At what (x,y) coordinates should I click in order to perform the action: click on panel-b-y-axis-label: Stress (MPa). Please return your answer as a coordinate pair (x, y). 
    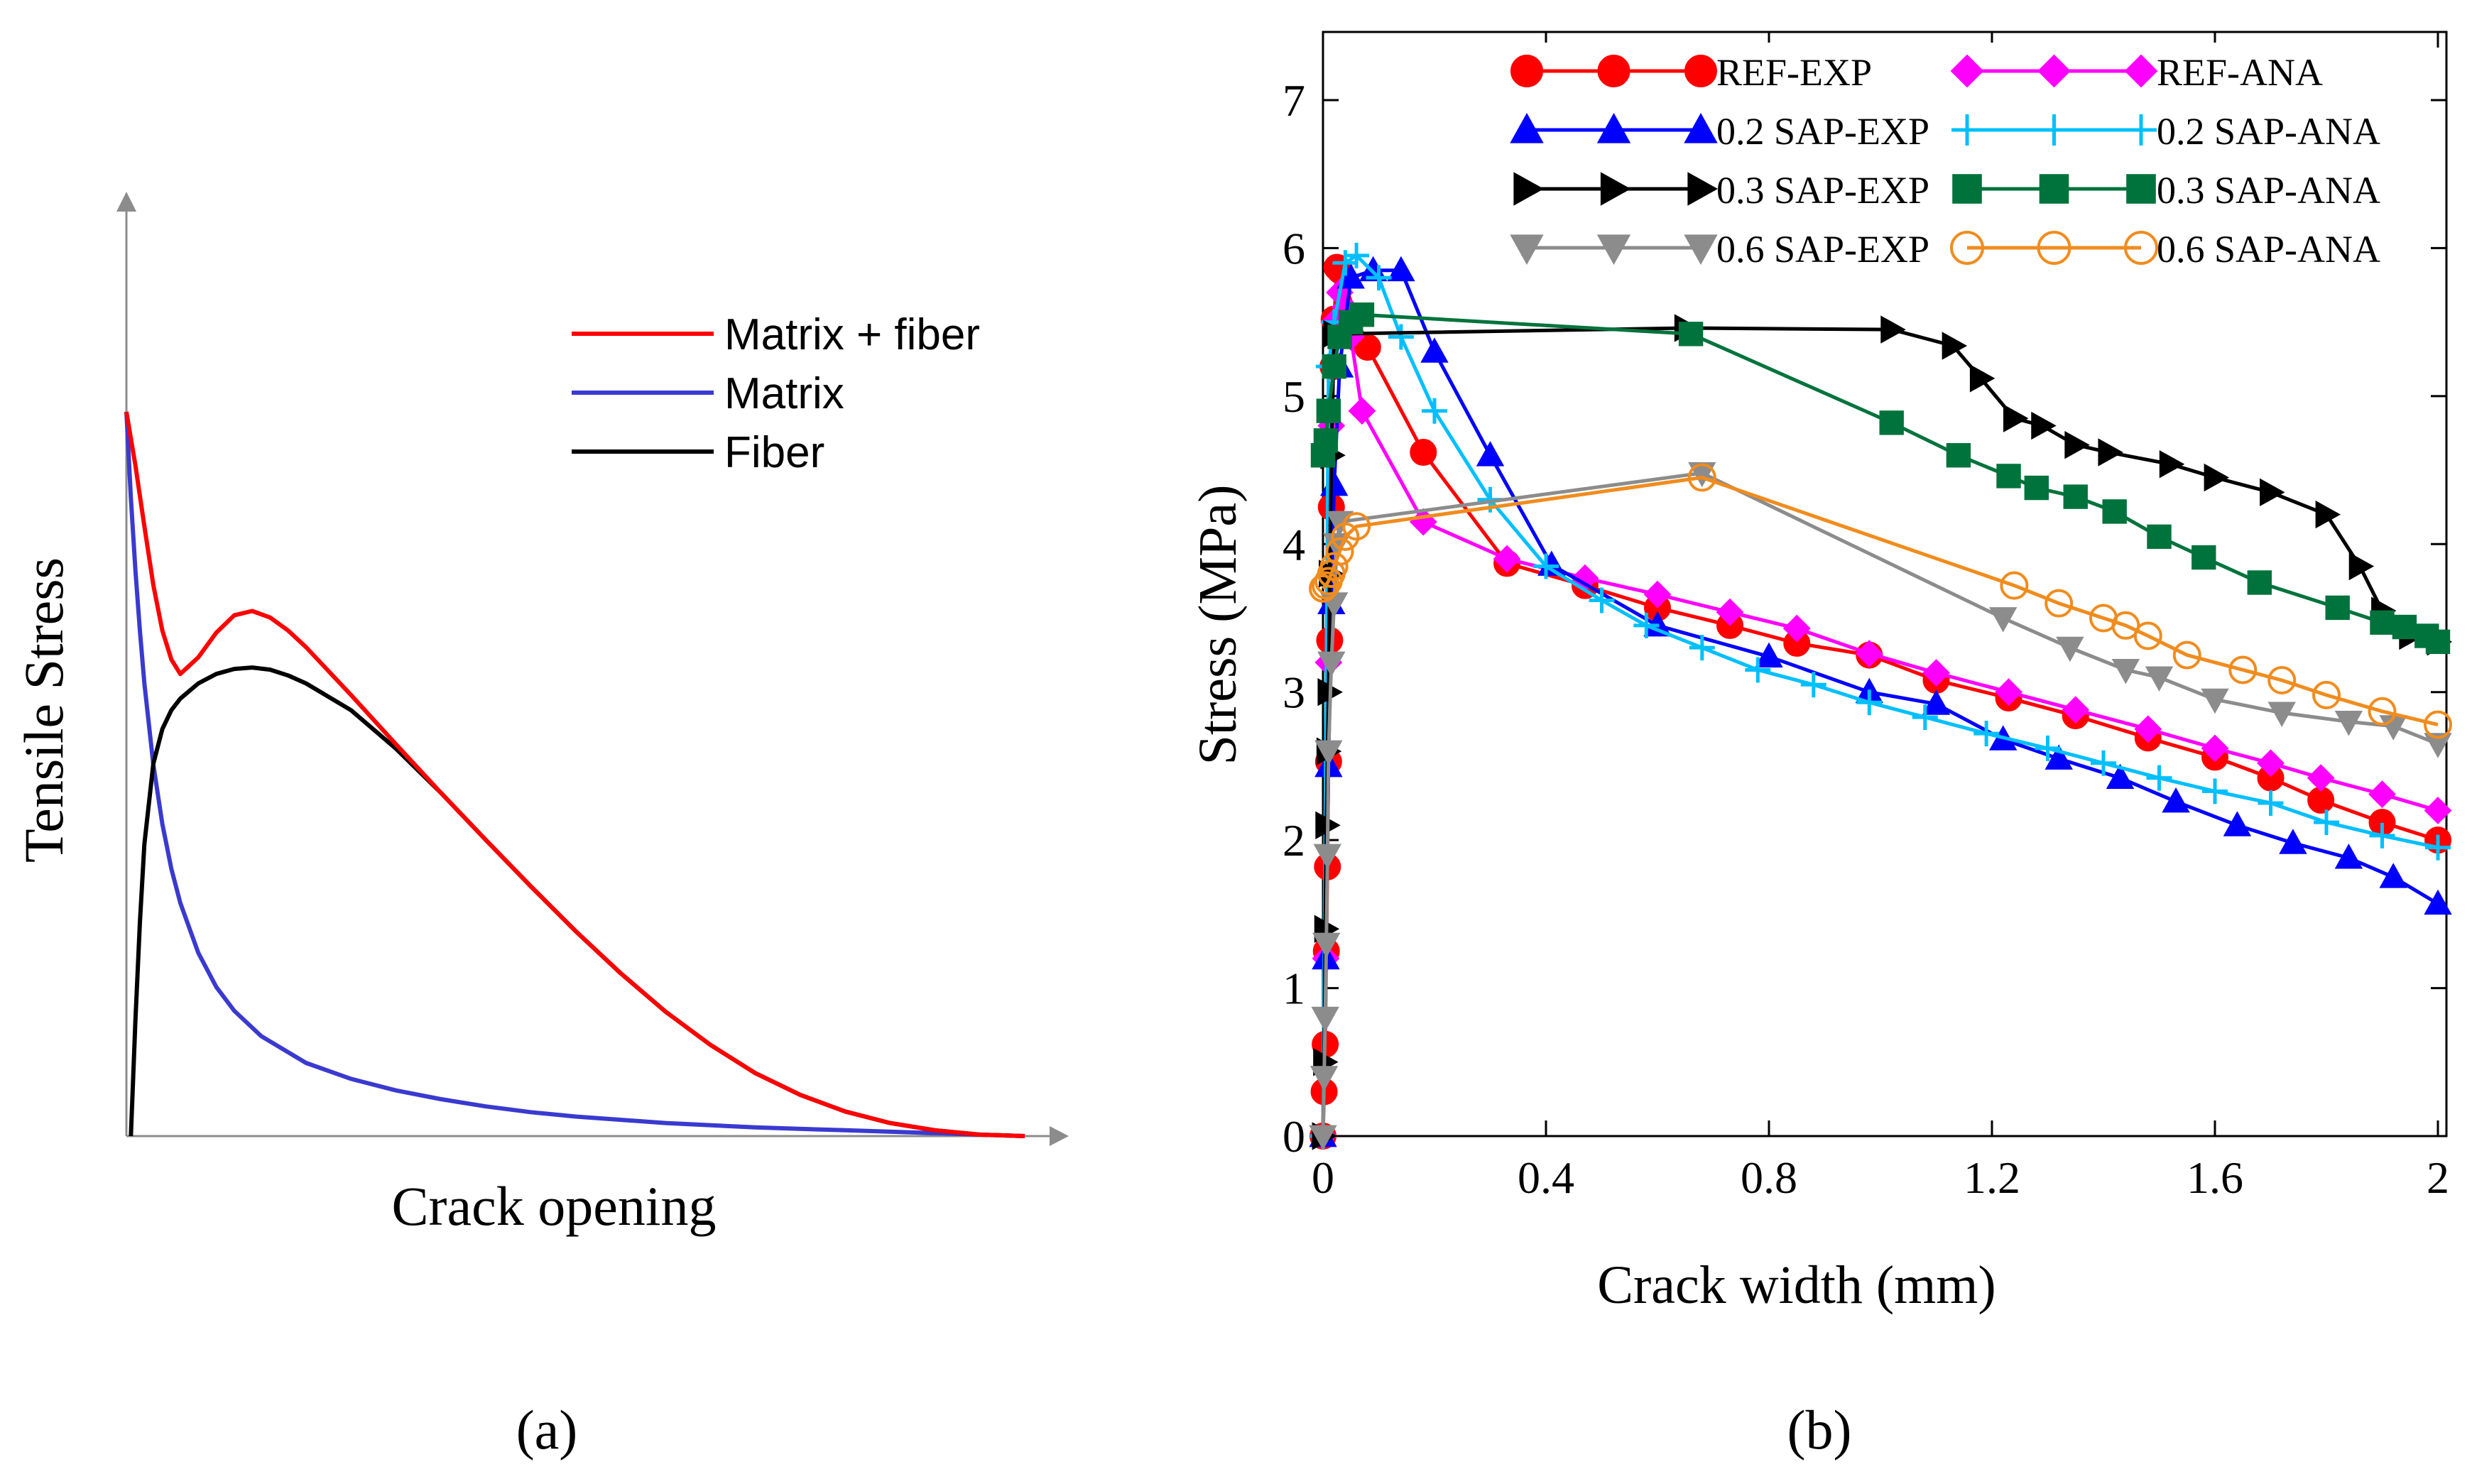
    Looking at the image, I should click on (1218, 625).